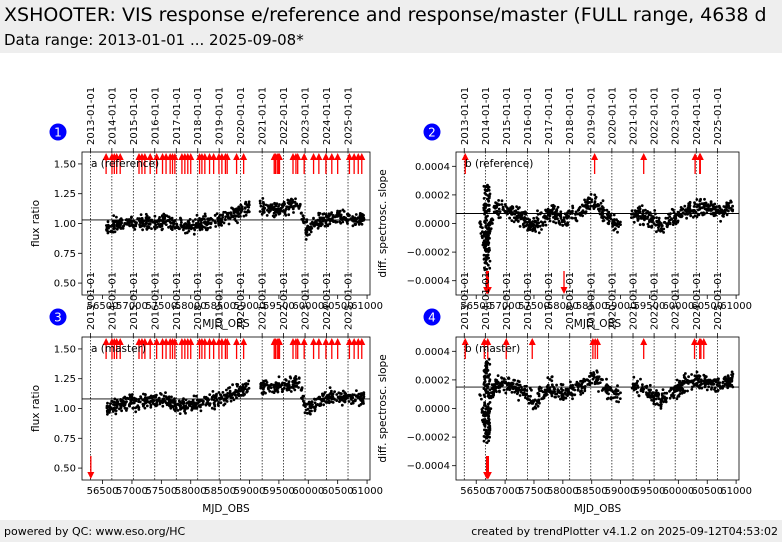 This screenshot has width=782, height=542. I want to click on year-tick-label: 2023-01-01, so click(676, 301).